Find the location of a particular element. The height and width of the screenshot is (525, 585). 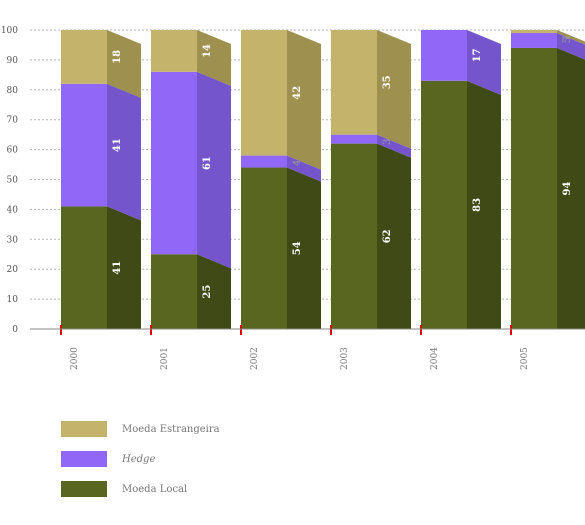

data-label-moeda-local-2002: 54 is located at coordinates (297, 248).